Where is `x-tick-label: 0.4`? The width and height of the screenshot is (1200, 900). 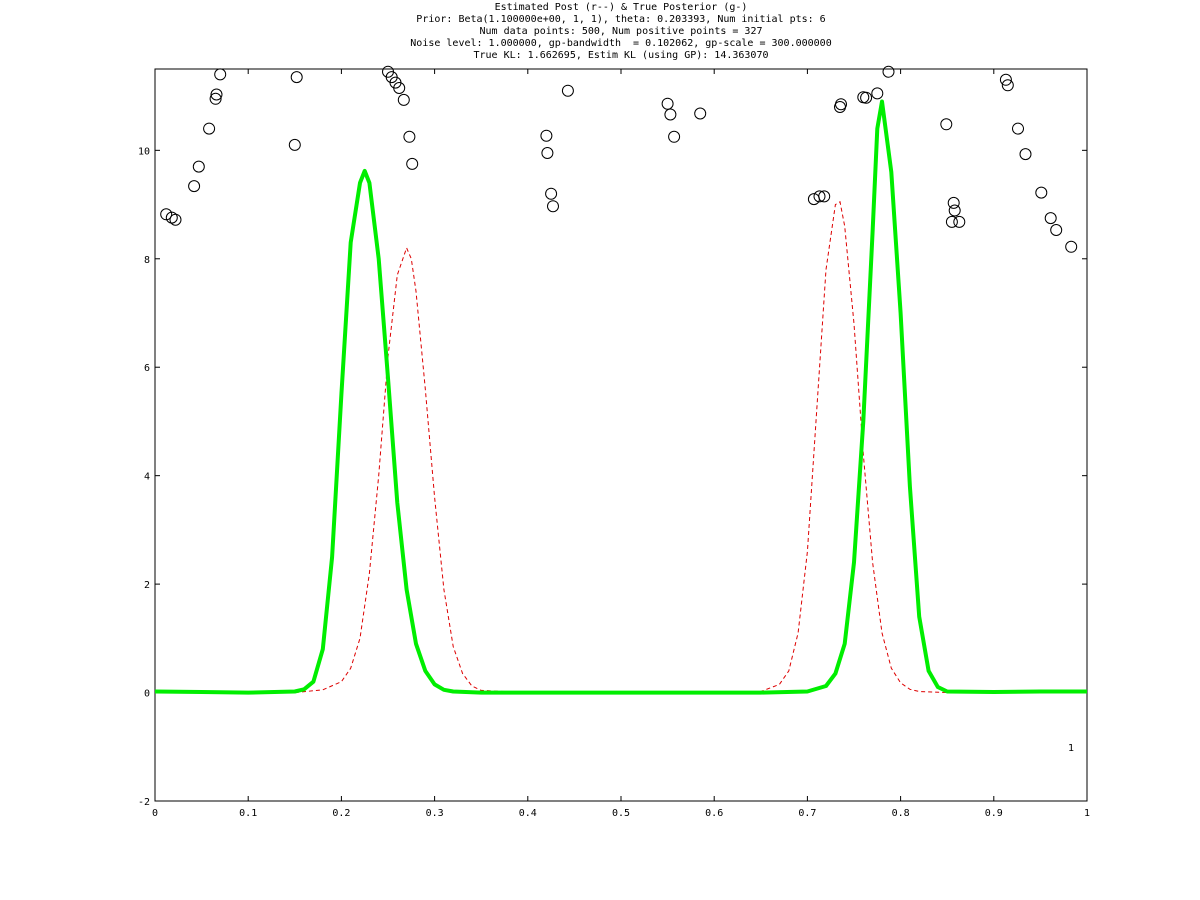
x-tick-label: 0.4 is located at coordinates (528, 813).